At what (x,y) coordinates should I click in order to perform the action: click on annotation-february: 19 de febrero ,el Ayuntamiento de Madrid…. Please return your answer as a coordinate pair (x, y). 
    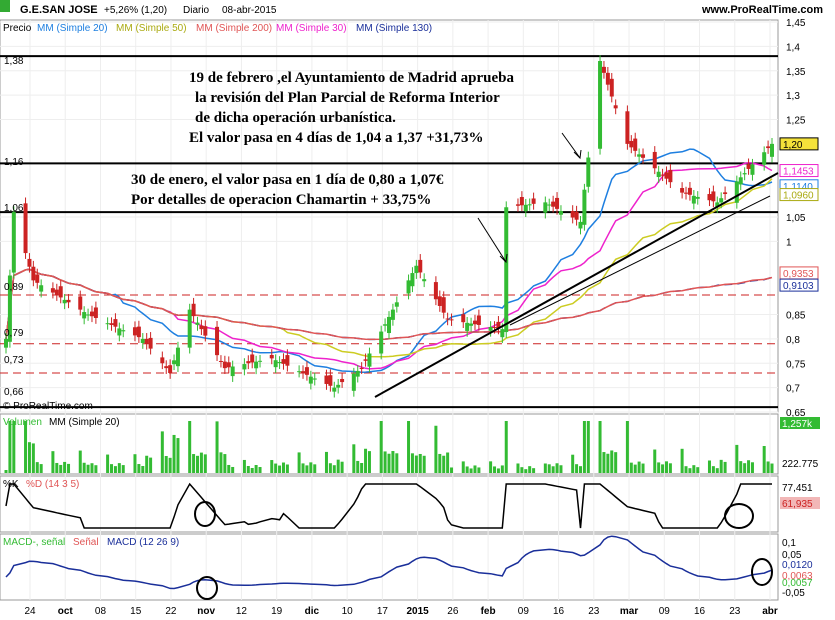
    Looking at the image, I should click on (351, 108).